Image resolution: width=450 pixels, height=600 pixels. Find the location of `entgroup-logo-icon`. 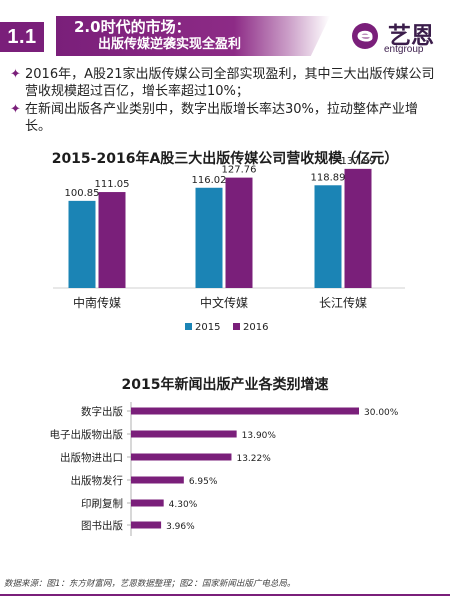

entgroup-logo-icon is located at coordinates (365, 36).